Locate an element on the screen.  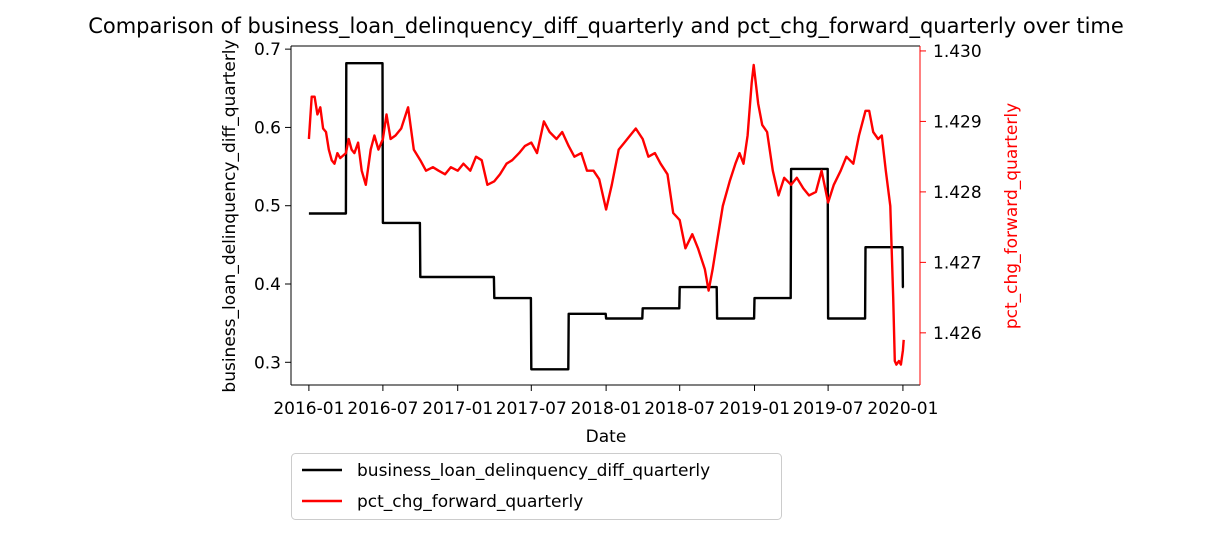
right-y-tick-label: 1.430 is located at coordinates (957, 52).